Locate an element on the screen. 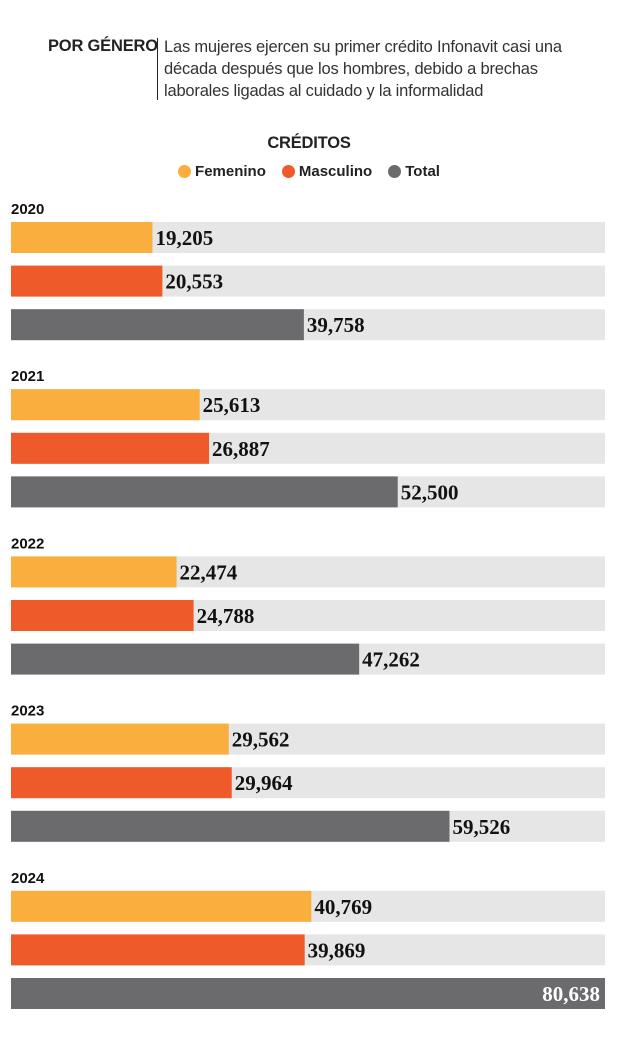 The image size is (618, 1038). data-label-masculino-2022: 24,788 is located at coordinates (226, 616).